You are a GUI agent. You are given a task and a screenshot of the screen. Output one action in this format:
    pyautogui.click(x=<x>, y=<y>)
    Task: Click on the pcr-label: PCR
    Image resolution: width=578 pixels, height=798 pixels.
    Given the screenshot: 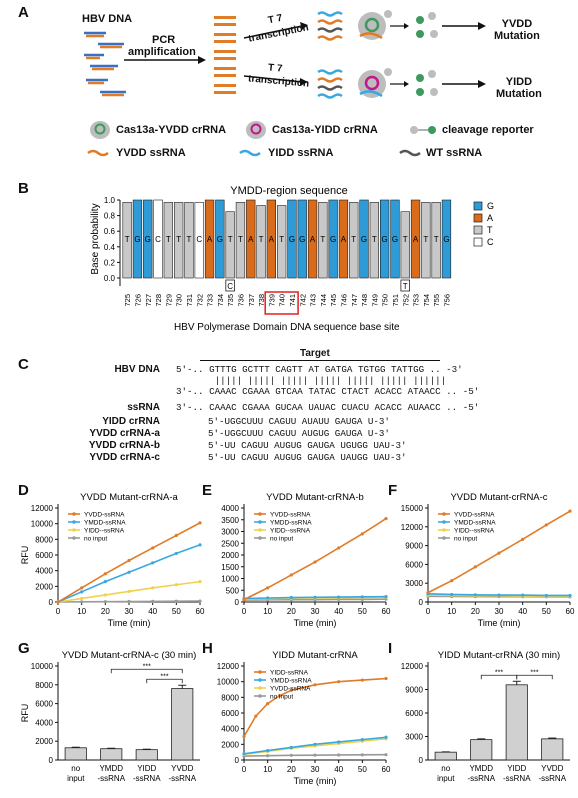 What is the action you would take?
    pyautogui.click(x=164, y=40)
    